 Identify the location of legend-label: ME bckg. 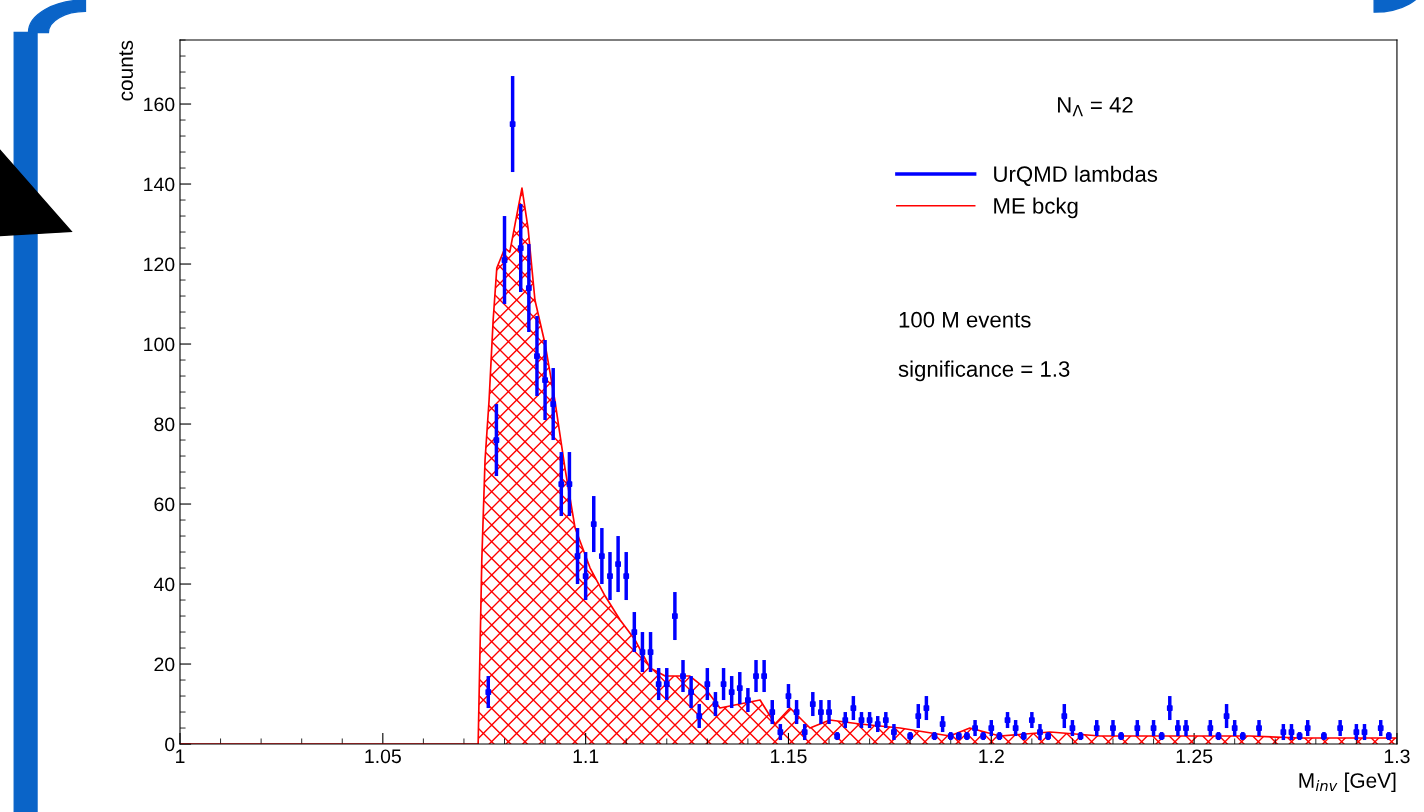
(1036, 208).